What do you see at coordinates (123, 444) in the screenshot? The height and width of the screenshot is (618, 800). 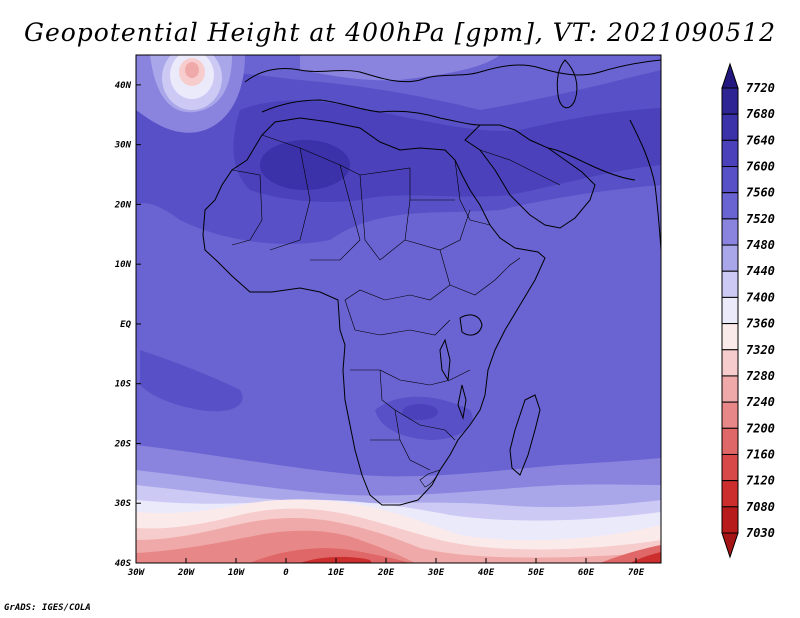 I see `lat-tick-label: 20S` at bounding box center [123, 444].